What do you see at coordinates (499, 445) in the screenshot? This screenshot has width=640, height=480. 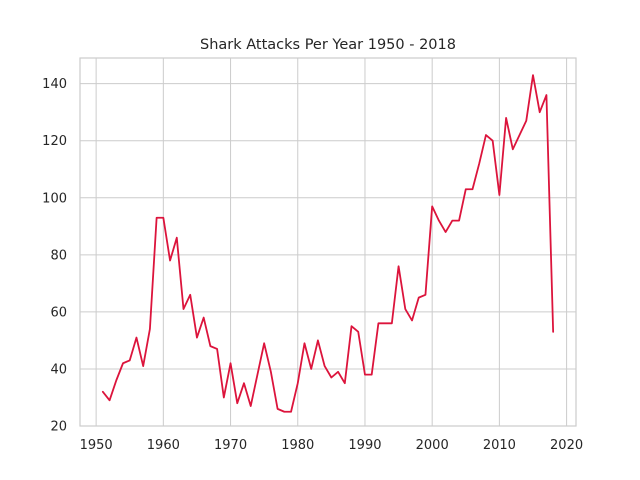 I see `x-tick-label: 2010` at bounding box center [499, 445].